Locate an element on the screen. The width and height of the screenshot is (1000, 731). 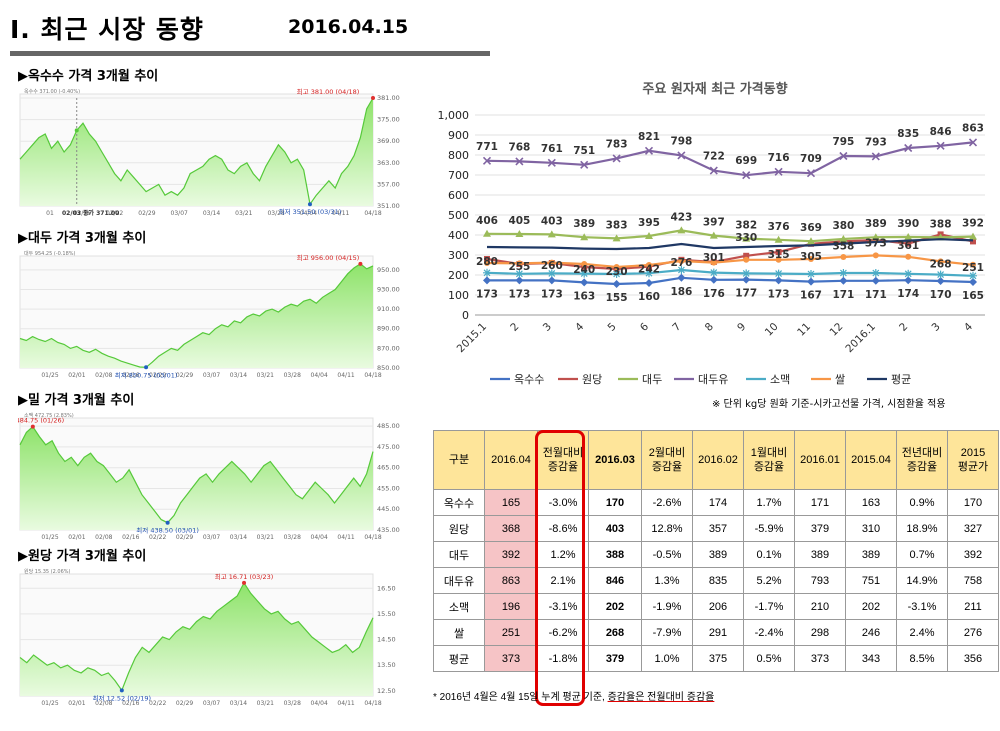
y-tick-label: 435.00 is located at coordinates (388, 530).